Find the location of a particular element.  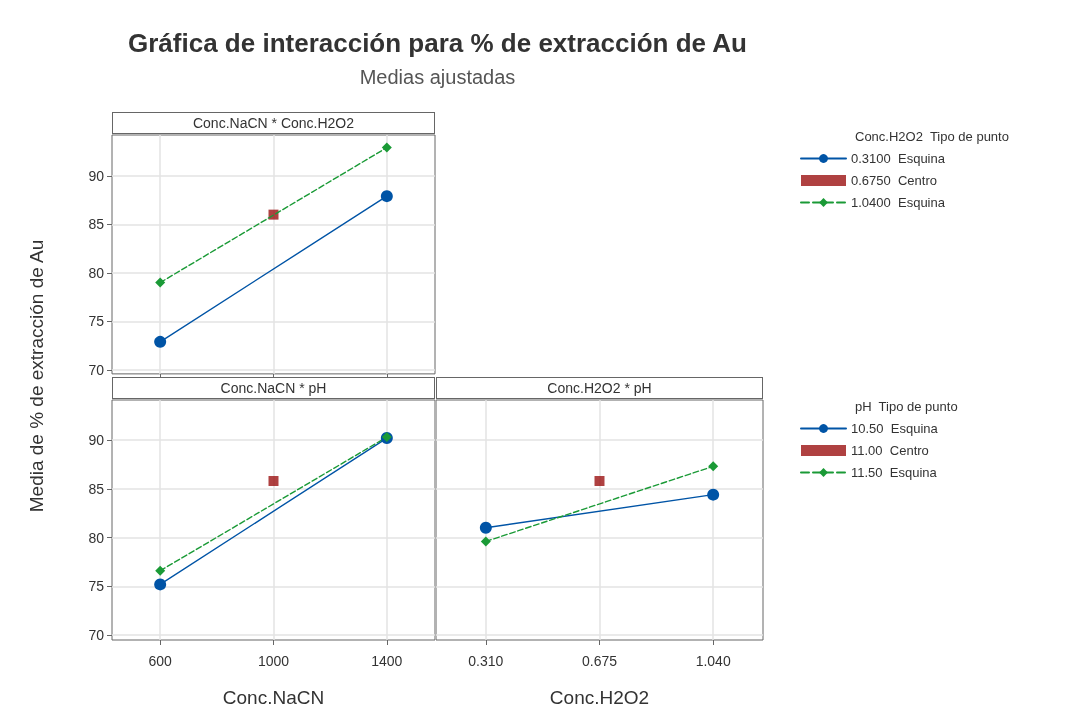

x-tick-label: 600 is located at coordinates (160, 661).